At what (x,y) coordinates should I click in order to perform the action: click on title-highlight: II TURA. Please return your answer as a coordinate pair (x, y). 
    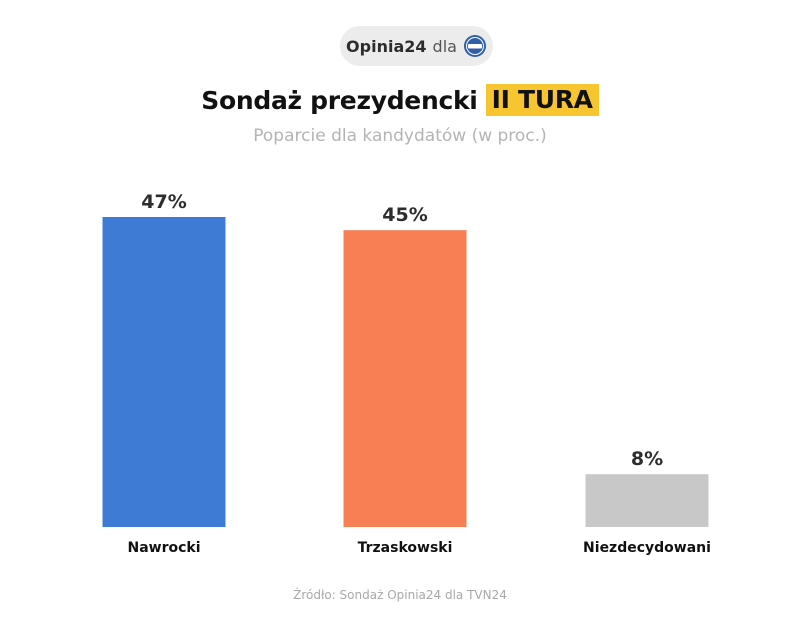
    Looking at the image, I should click on (542, 100).